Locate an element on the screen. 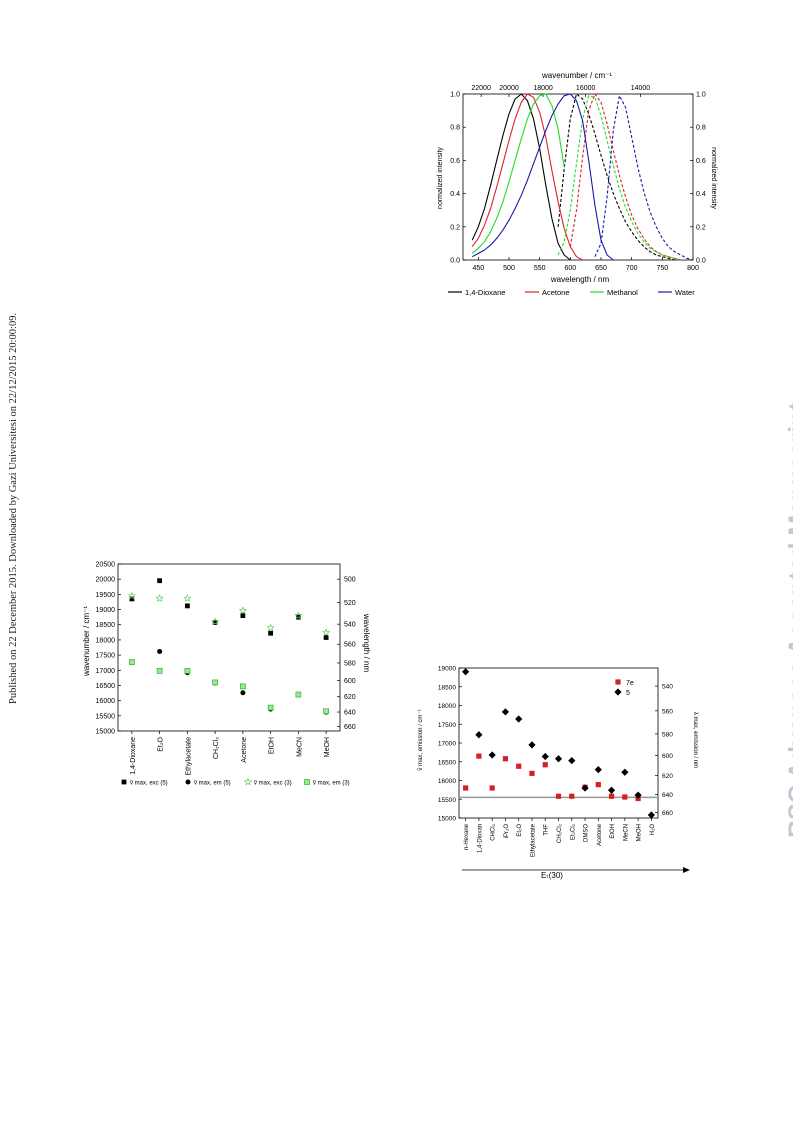 Image resolution: width=793 pixels, height=1123 pixels. solvato-axes is located at coordinates (229, 648).